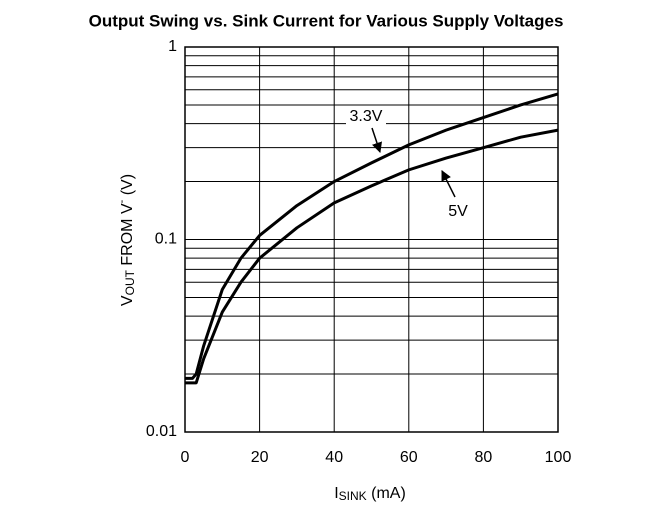 The image size is (653, 510). Describe the element at coordinates (185, 457) in the screenshot. I see `x-tick-label: 0` at that location.